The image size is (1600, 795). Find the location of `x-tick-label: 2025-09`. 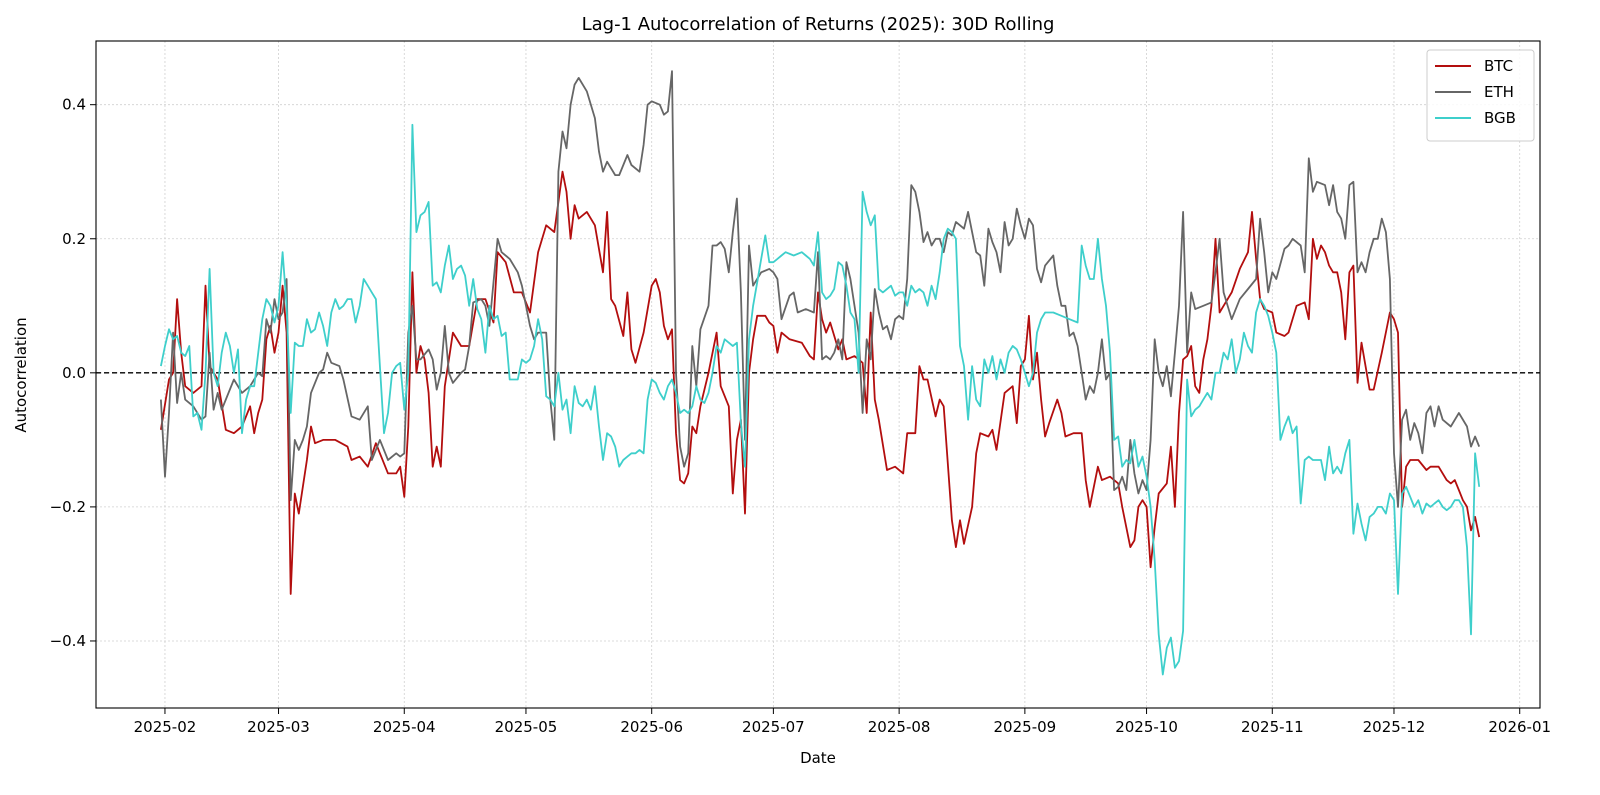

x-tick-label: 2025-09 is located at coordinates (1025, 727).